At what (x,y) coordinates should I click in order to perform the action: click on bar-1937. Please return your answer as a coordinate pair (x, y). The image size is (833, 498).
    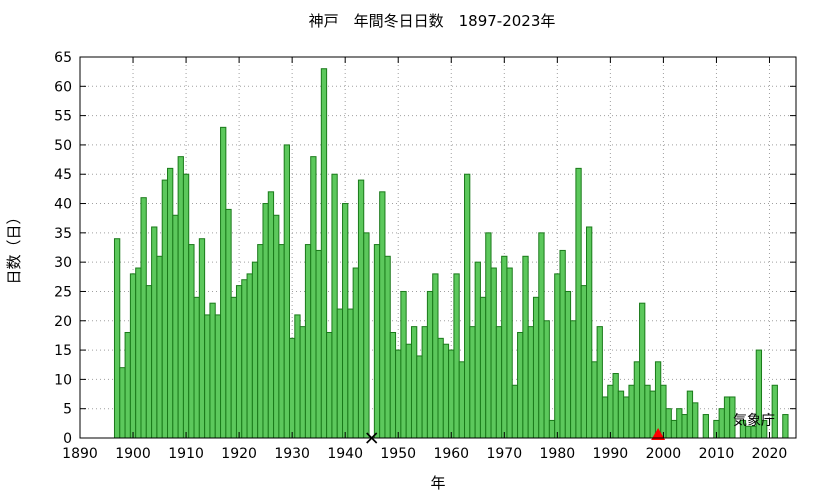
    Looking at the image, I should click on (329, 385).